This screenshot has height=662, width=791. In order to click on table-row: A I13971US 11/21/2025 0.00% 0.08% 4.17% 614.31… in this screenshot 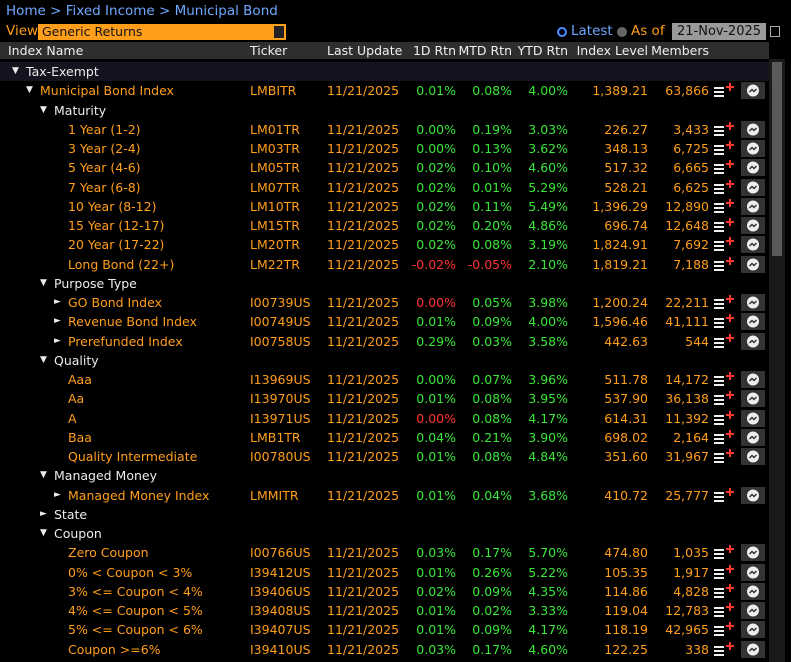, I will do `click(384, 418)`.